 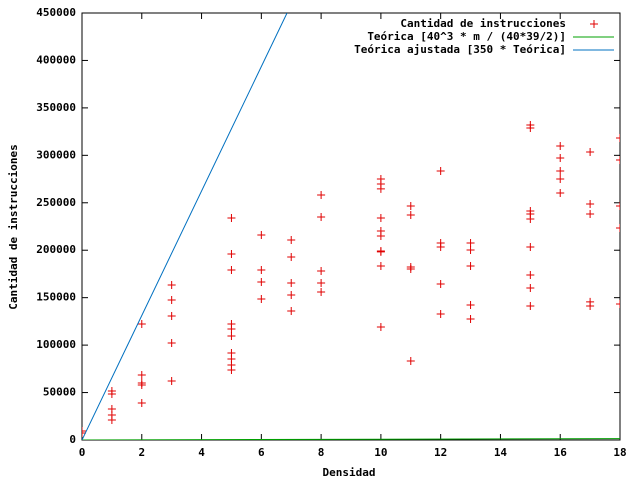 What do you see at coordinates (56, 297) in the screenshot?
I see `y-tick-label: 150000` at bounding box center [56, 297].